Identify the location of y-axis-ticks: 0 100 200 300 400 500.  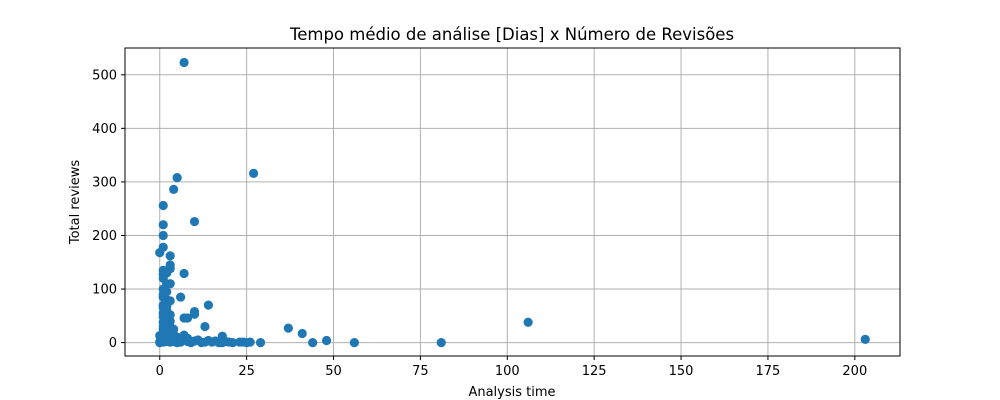
(108, 209).